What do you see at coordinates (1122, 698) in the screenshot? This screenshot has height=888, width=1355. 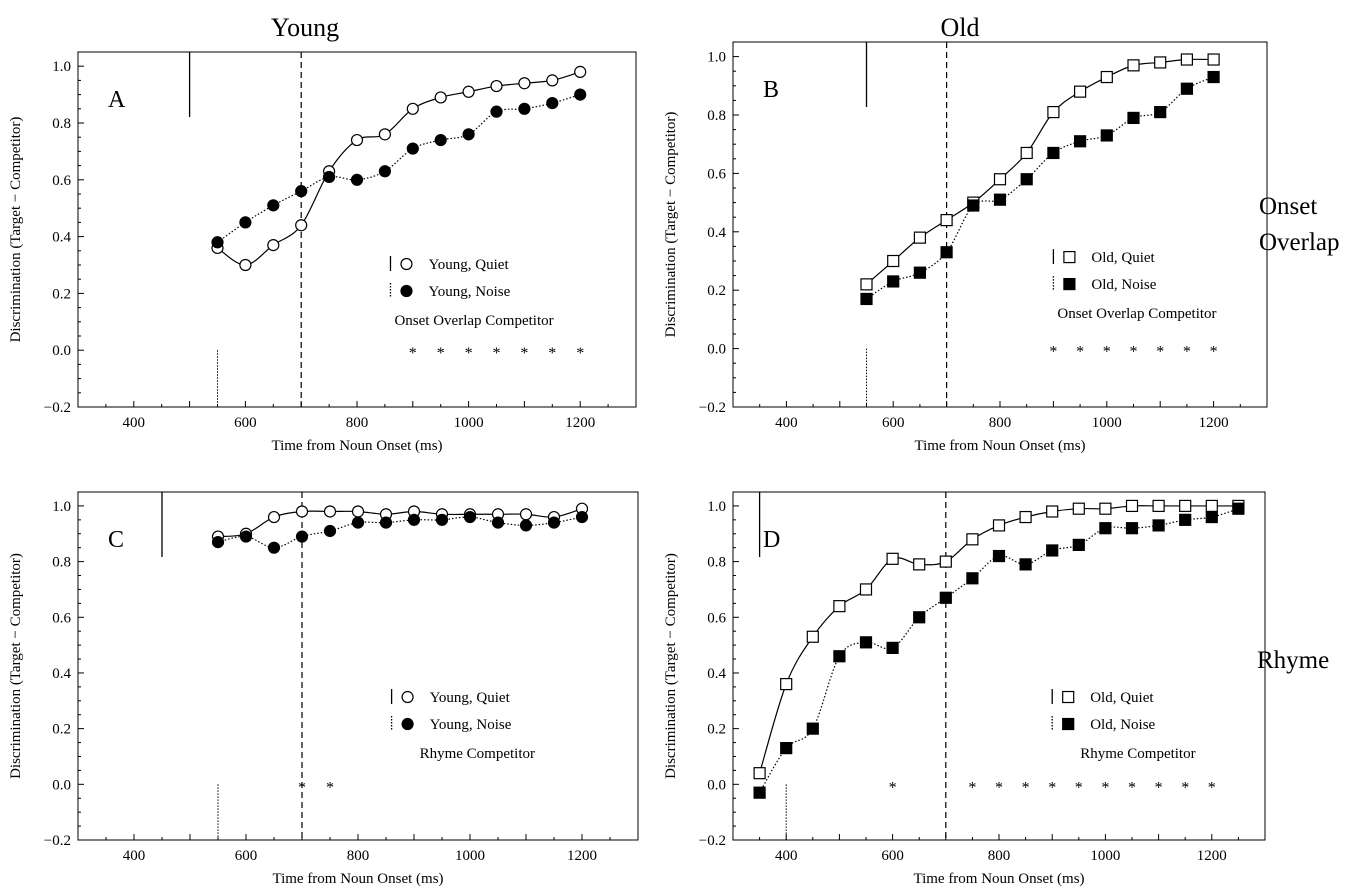 I see `legend-label: Old, Quiet` at bounding box center [1122, 698].